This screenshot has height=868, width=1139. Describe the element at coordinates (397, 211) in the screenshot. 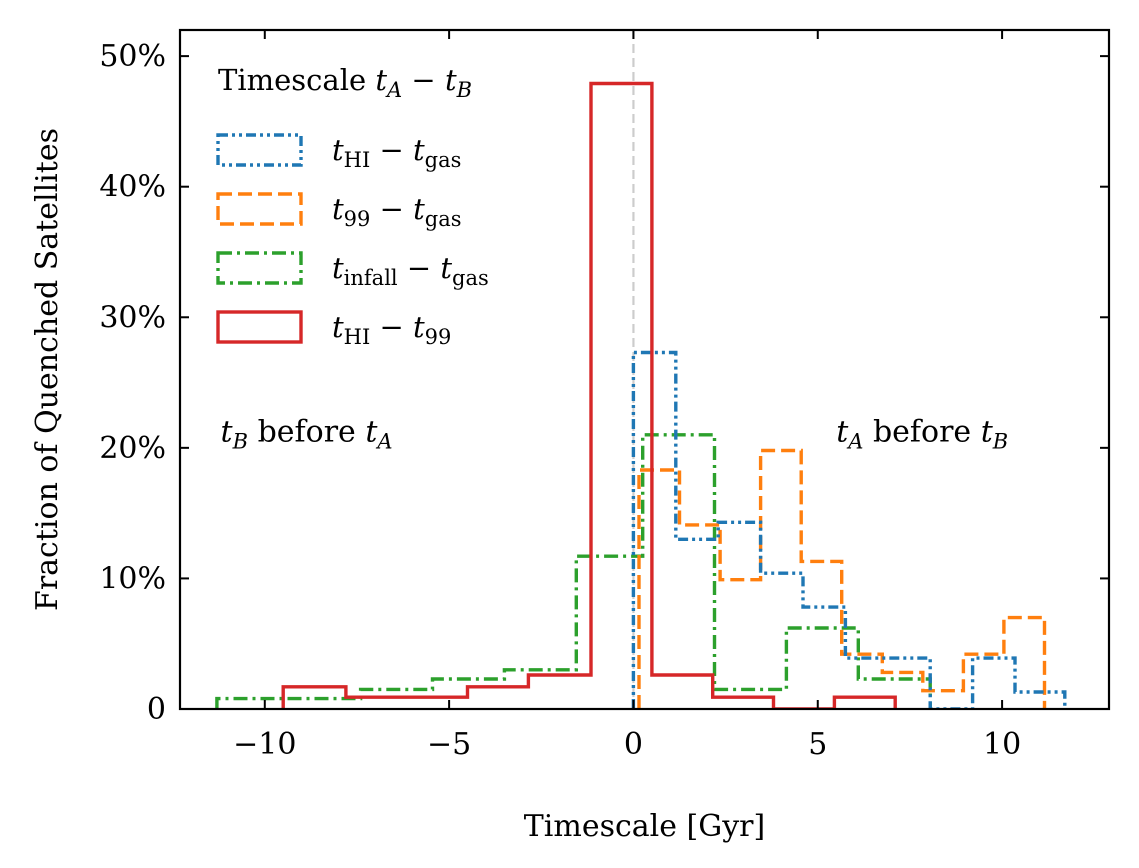

I see `legend-label-t99-tgas: t99 − tgas` at that location.